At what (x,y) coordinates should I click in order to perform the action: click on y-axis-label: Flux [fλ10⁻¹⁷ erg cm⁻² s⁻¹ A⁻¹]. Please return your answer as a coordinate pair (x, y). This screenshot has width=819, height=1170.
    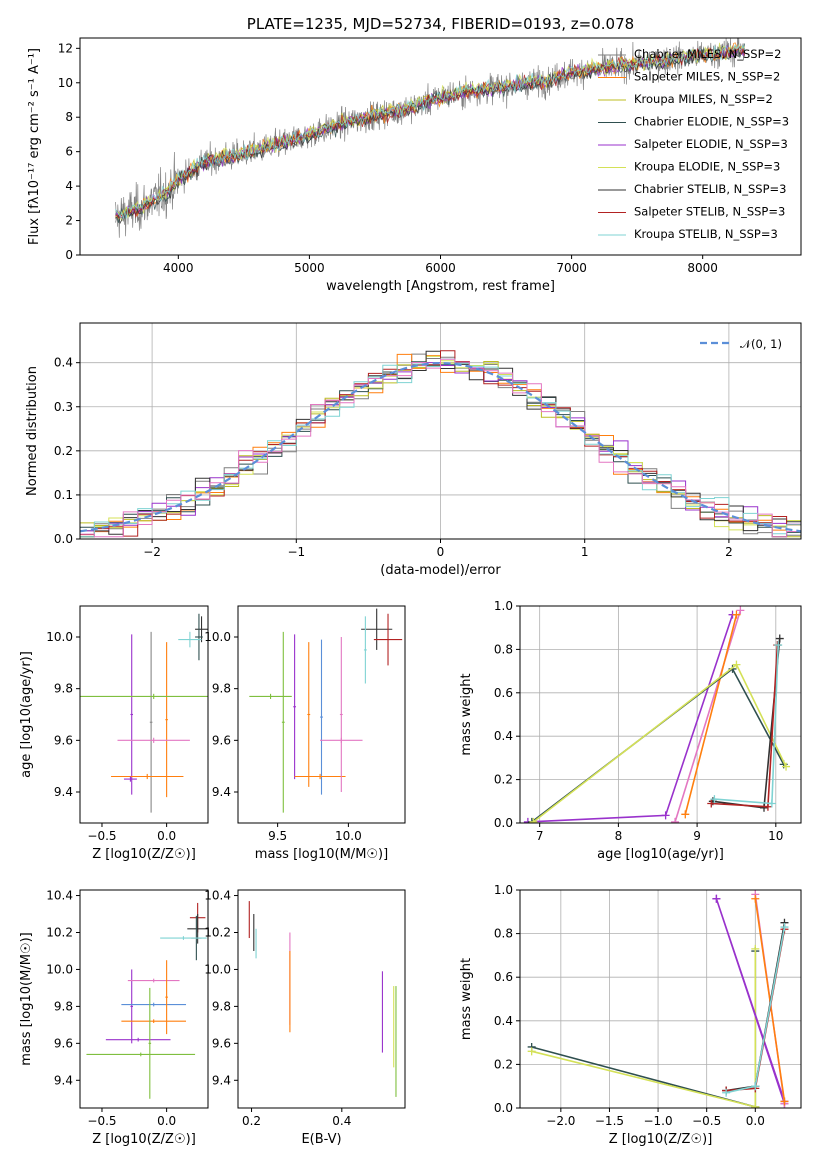
    Looking at the image, I should click on (34, 146).